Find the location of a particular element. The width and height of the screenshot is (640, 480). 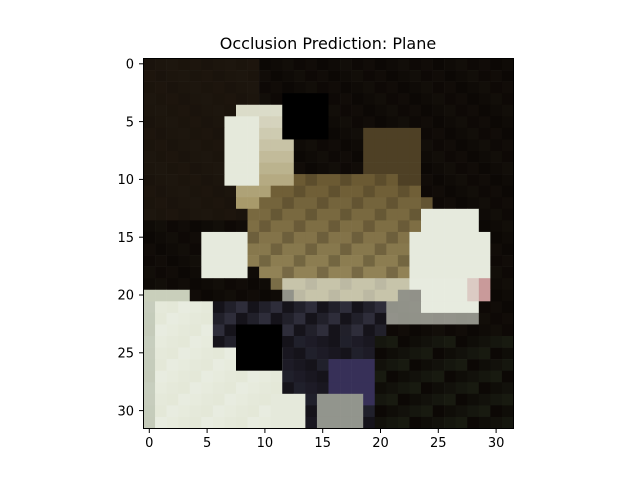

occlusion-layer is located at coordinates (282, 232).